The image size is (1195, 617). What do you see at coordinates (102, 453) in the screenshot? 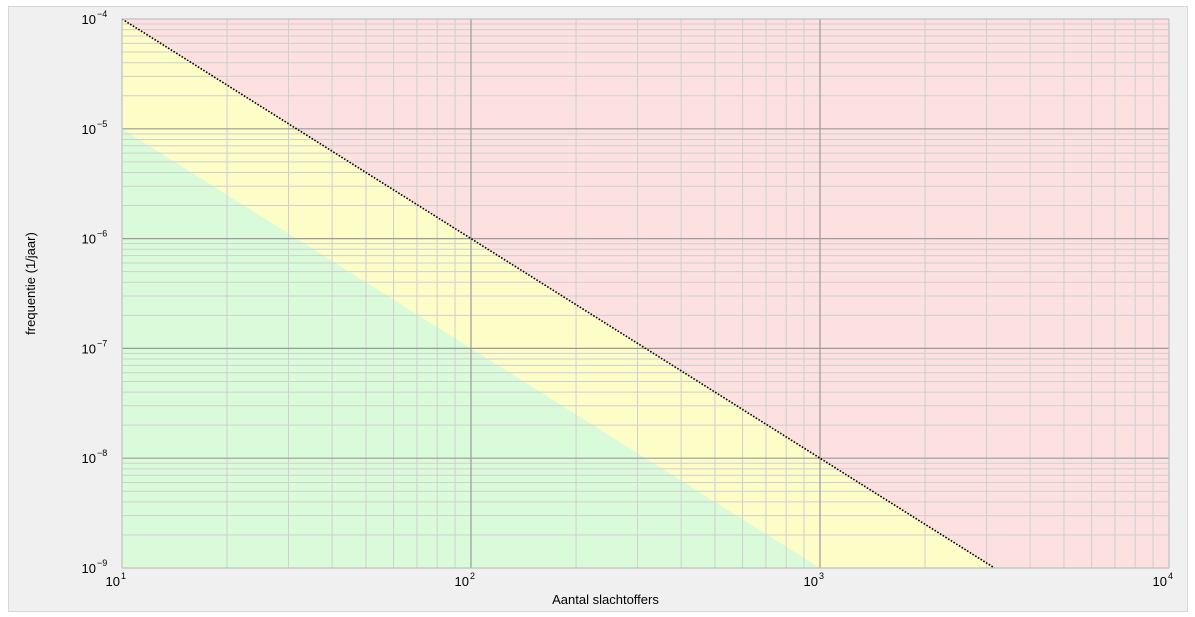
I see `y-tick-exponent: −8` at bounding box center [102, 453].